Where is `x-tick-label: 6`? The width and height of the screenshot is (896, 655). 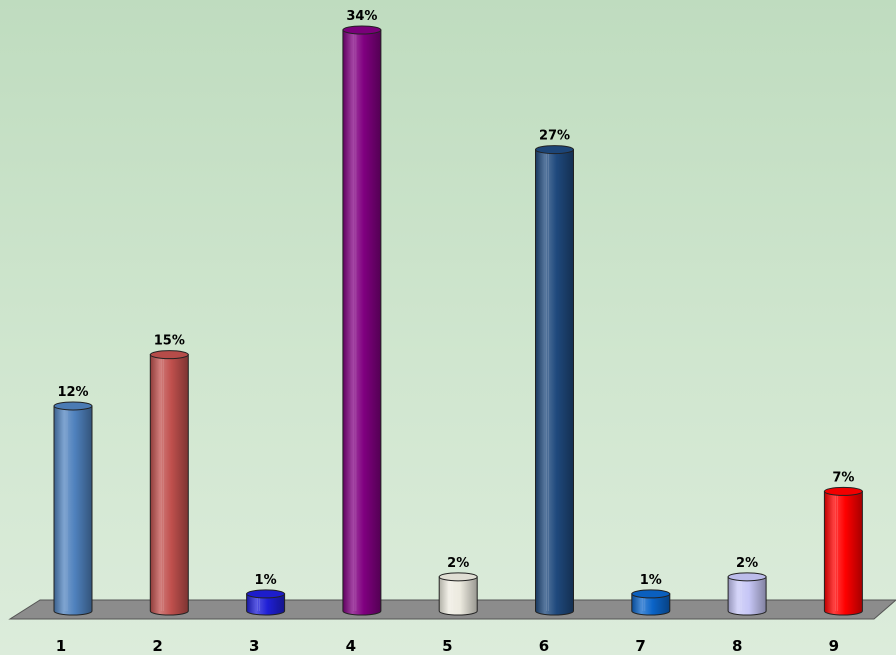
x-tick-label: 6 is located at coordinates (544, 646).